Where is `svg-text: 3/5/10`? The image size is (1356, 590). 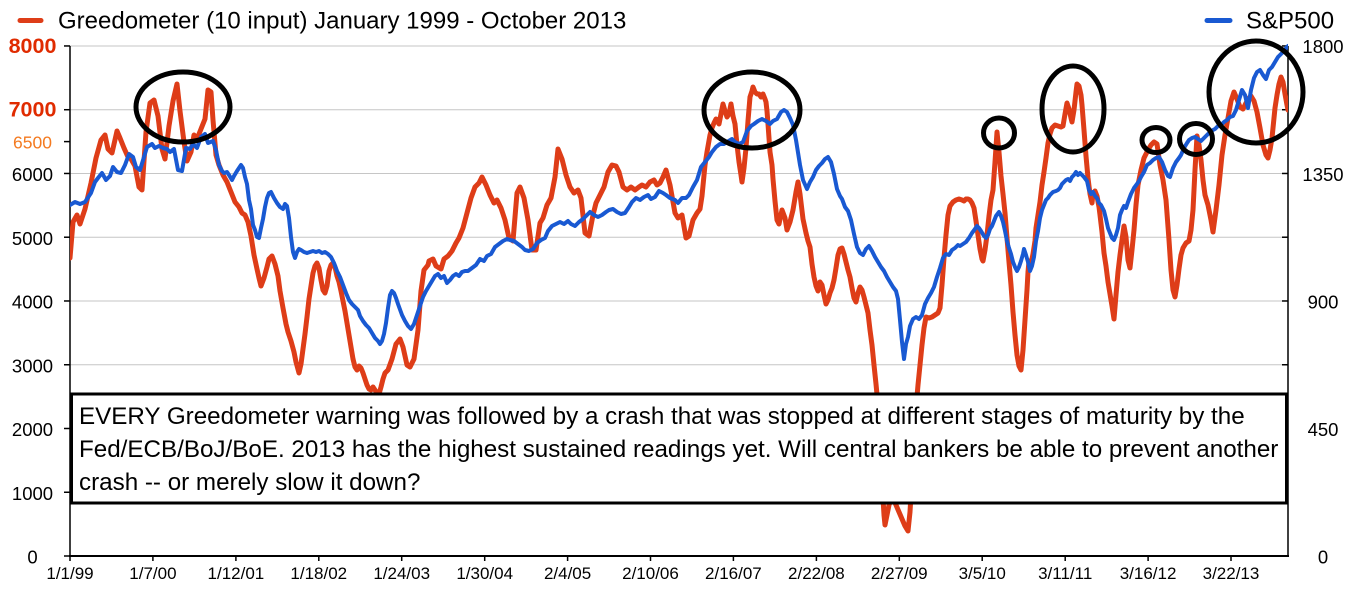 svg-text: 3/5/10 is located at coordinates (982, 573).